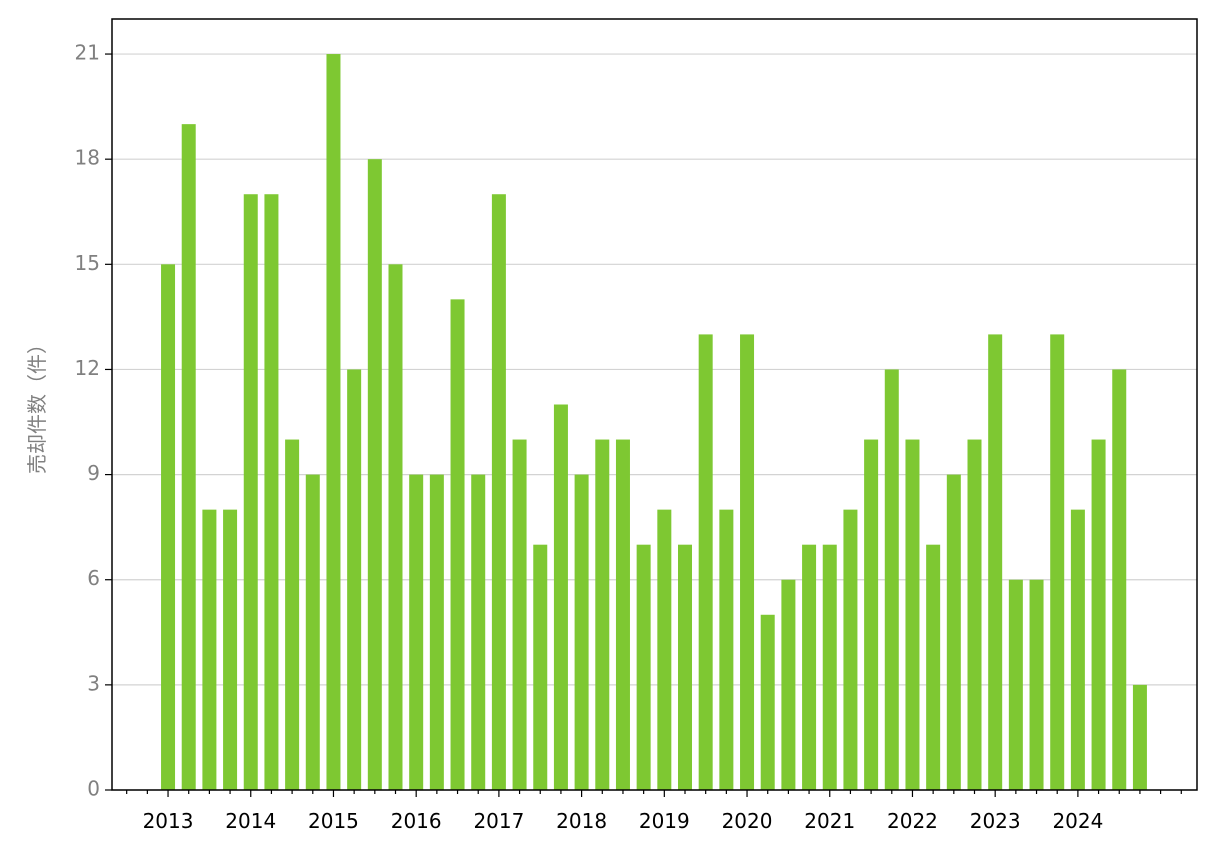 The image size is (1216, 859). Describe the element at coordinates (333, 821) in the screenshot. I see `x-tick-label: 2015` at that location.